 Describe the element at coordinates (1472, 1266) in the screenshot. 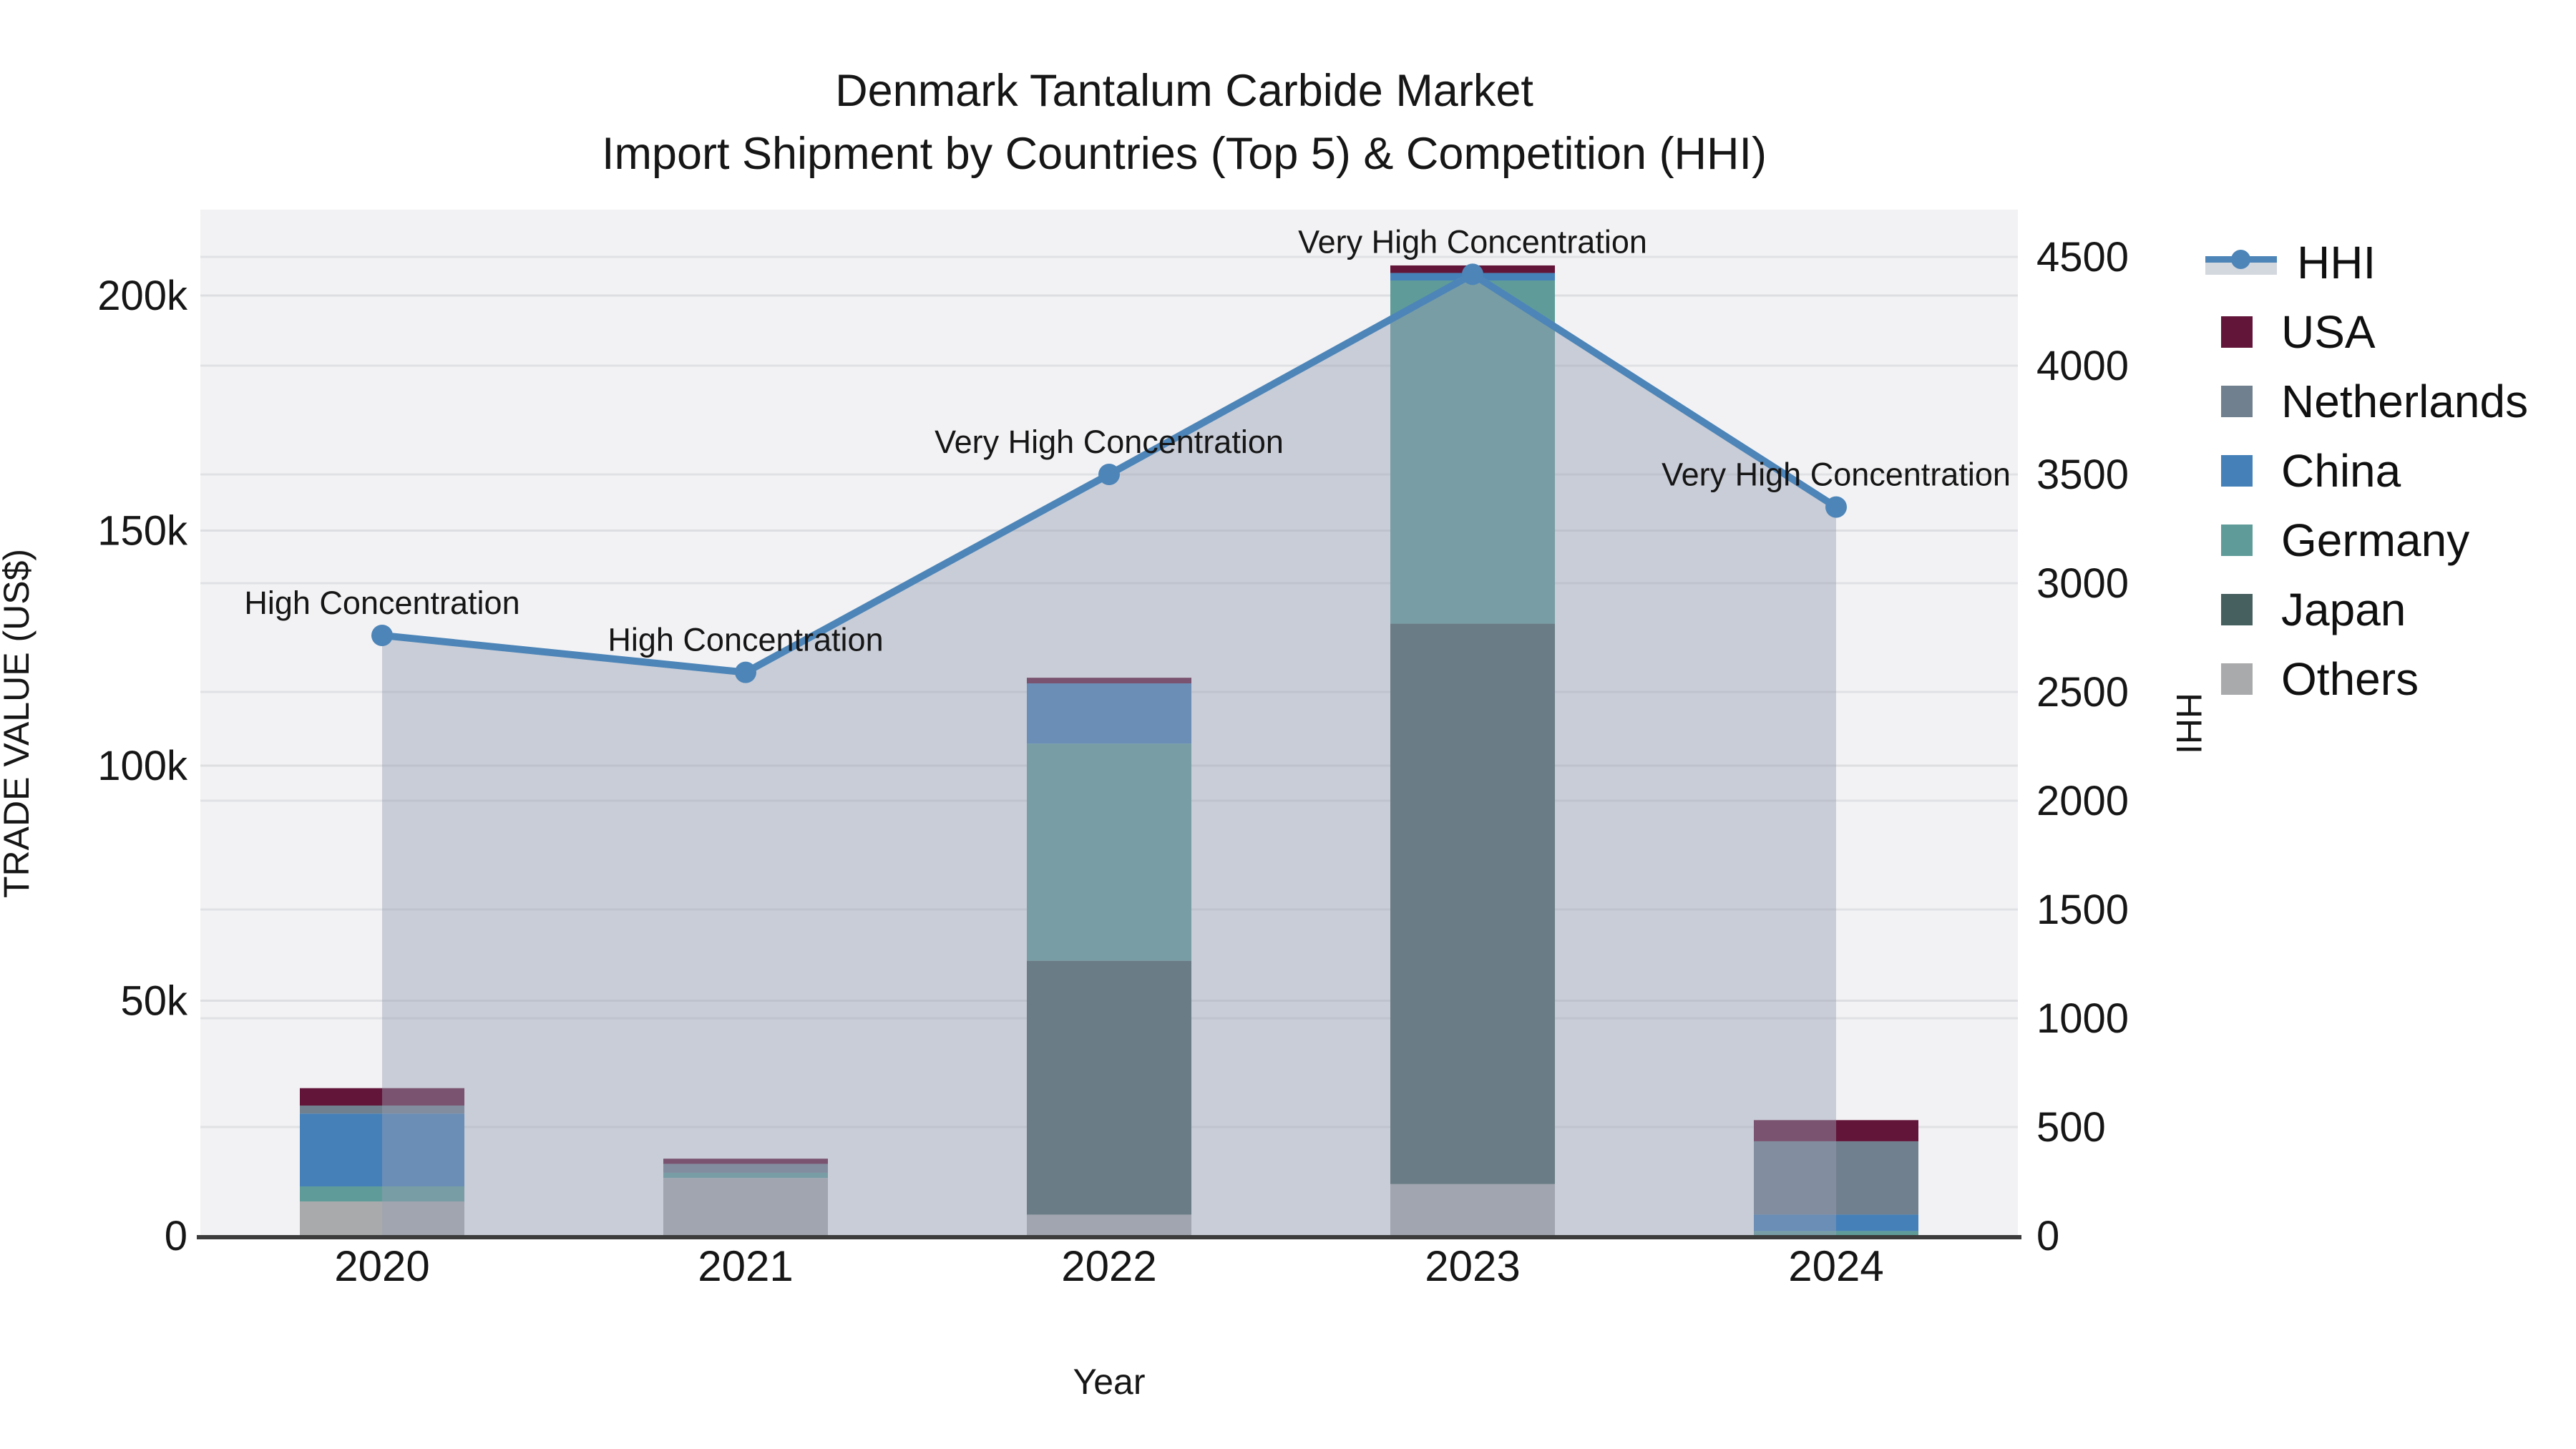

I see `x-tick-label-2023: 2023` at that location.